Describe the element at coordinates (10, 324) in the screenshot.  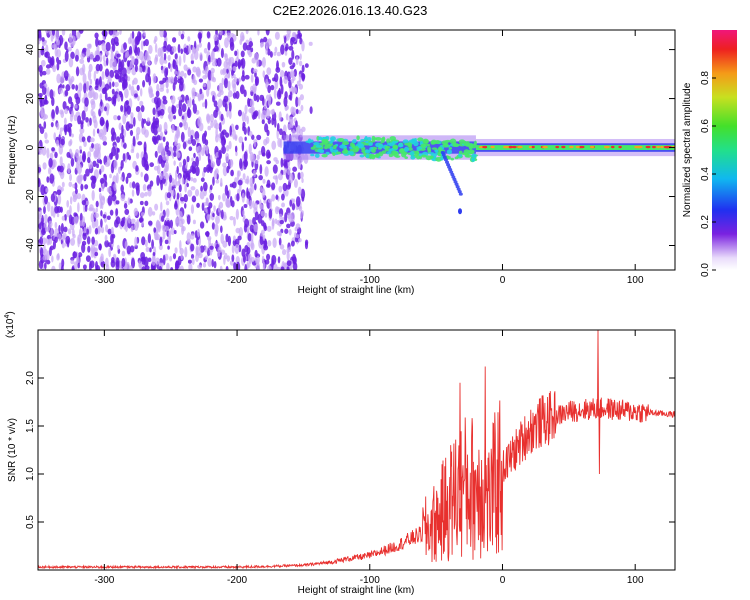
I see `svg-text: (x104)` at that location.